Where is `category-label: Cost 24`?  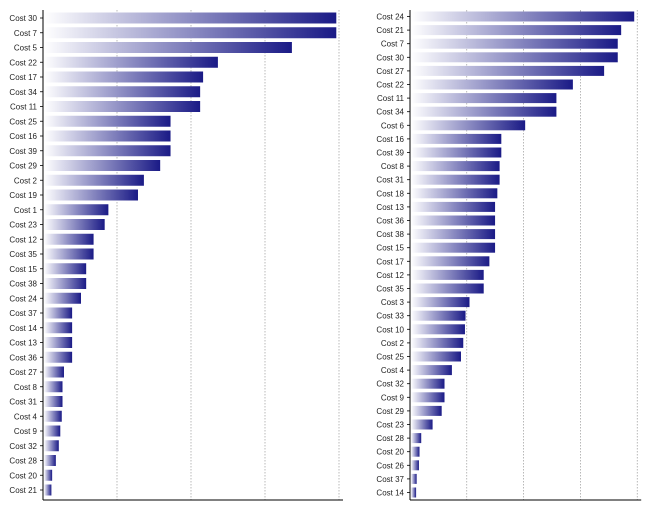
category-label: Cost 24 is located at coordinates (23, 298).